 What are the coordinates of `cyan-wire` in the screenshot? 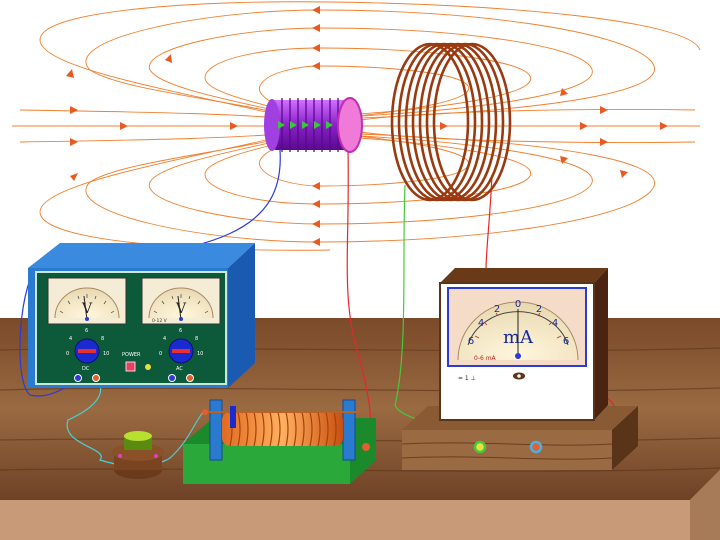 It's located at (136, 422).